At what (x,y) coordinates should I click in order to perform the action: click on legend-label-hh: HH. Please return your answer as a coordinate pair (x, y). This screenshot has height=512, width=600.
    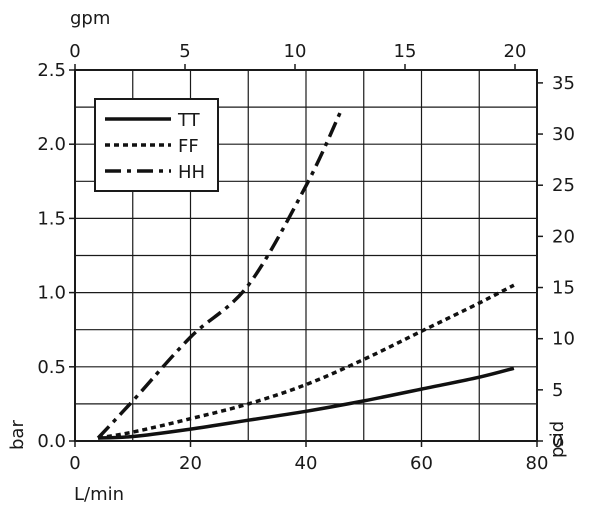
    Looking at the image, I should click on (191, 172).